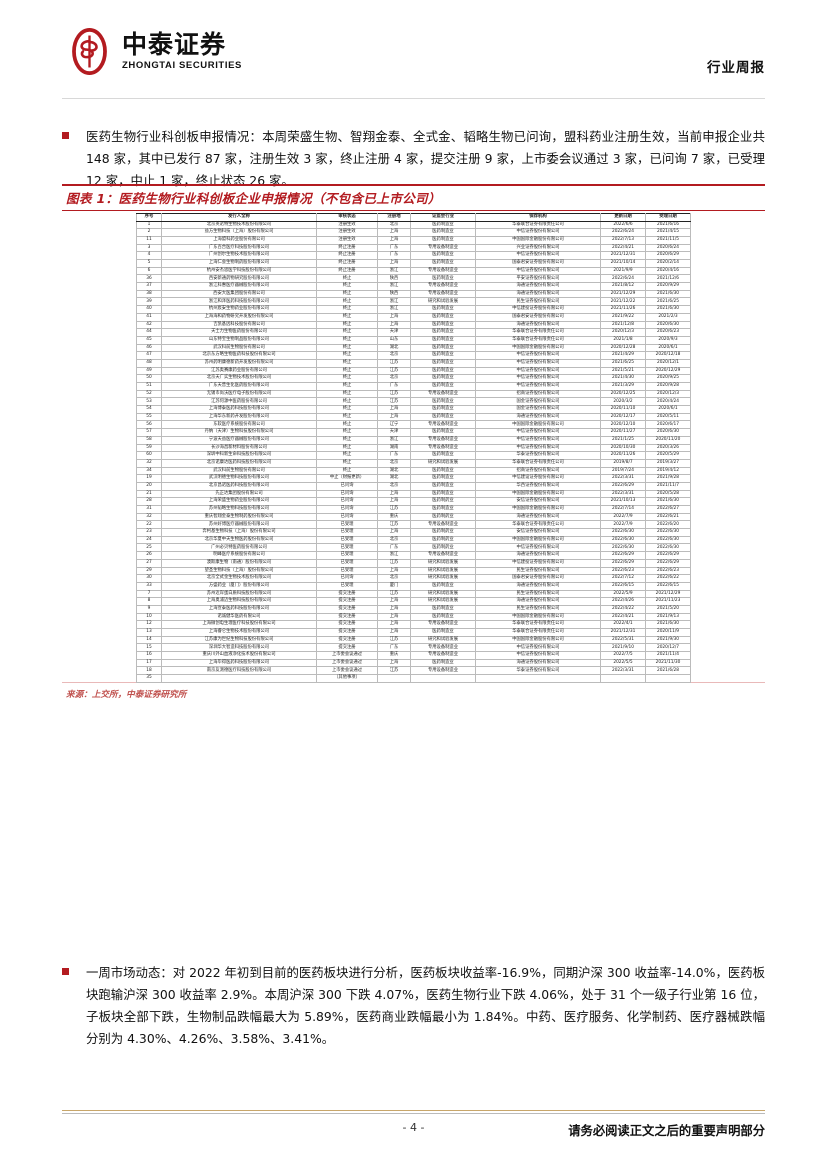 Image resolution: width=827 pixels, height=1169 pixels. Describe the element at coordinates (623, 502) in the screenshot. I see `cell-updated: 2021/10/13` at that location.